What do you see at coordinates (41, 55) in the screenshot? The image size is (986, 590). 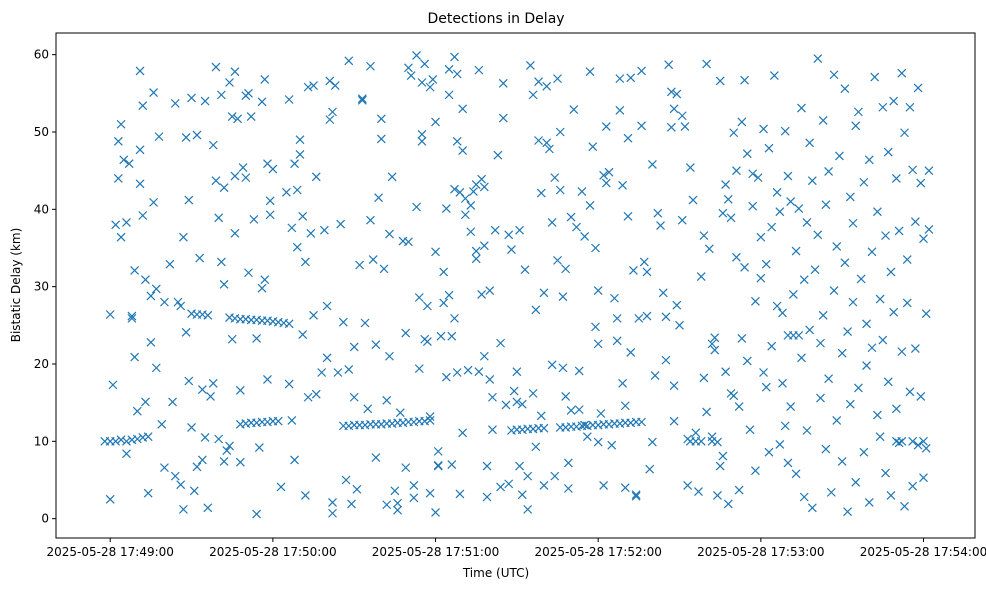 I see `y-tick-label: 60` at bounding box center [41, 55].